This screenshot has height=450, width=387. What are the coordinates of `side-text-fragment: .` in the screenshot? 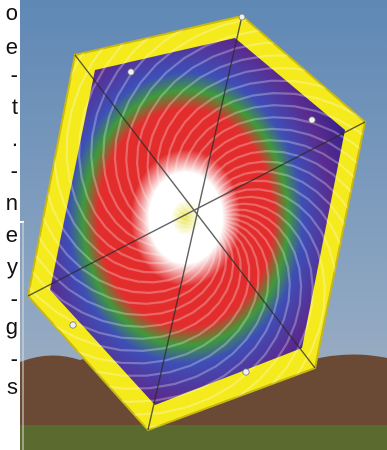 It's located at (14, 138).